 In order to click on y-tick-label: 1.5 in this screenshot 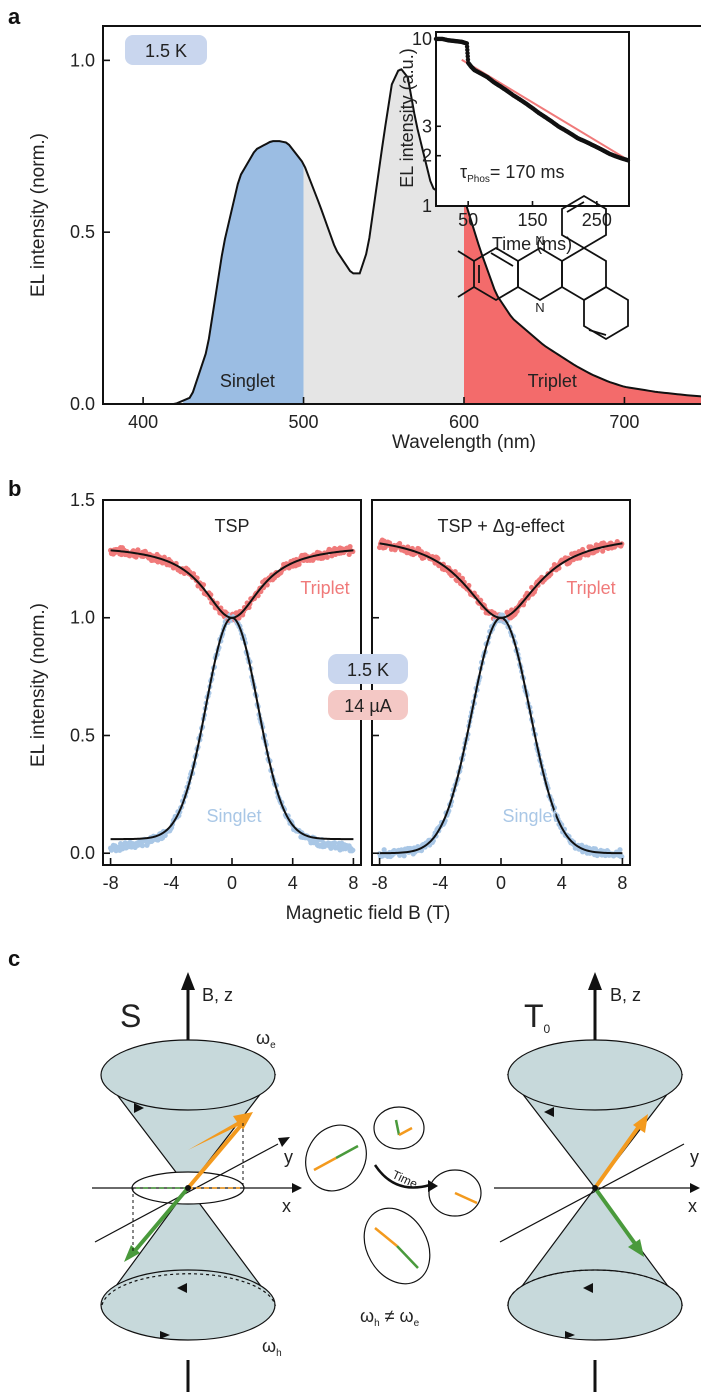, I will do `click(82, 500)`.